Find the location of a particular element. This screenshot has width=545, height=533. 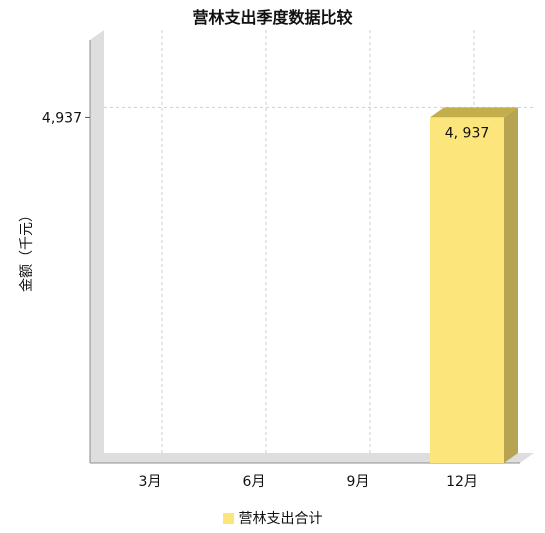

bar-side-face is located at coordinates (511, 285).